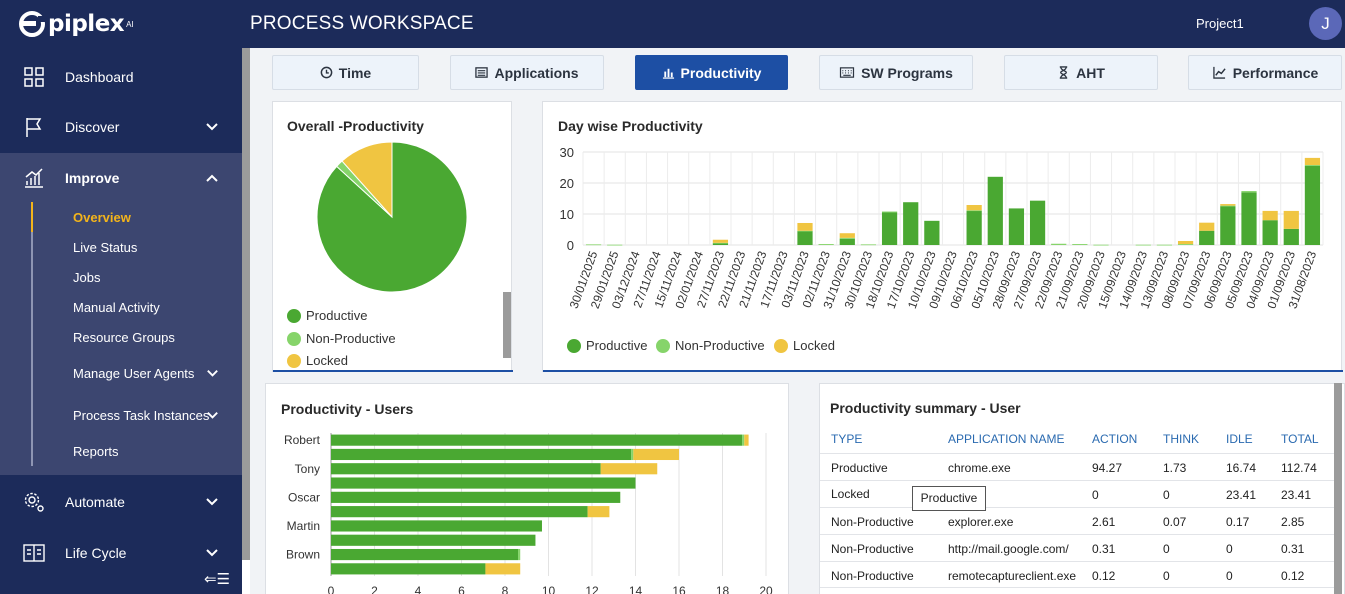 This screenshot has height=594, width=1345. What do you see at coordinates (217, 579) in the screenshot?
I see `collapse-sidebar-icon: ⇐☰` at bounding box center [217, 579].